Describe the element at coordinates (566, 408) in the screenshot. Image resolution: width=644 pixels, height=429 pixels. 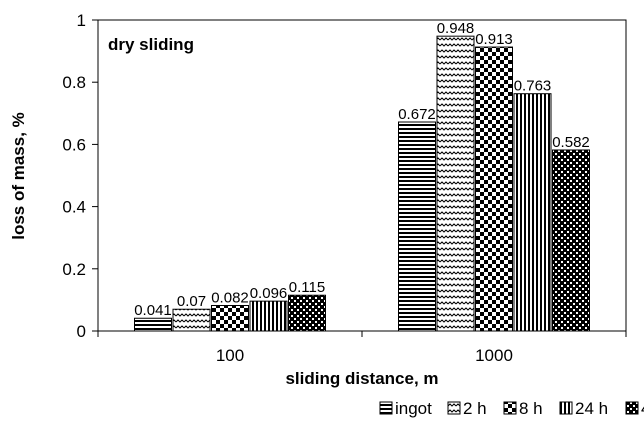
I see `legend-swatch-24h` at that location.